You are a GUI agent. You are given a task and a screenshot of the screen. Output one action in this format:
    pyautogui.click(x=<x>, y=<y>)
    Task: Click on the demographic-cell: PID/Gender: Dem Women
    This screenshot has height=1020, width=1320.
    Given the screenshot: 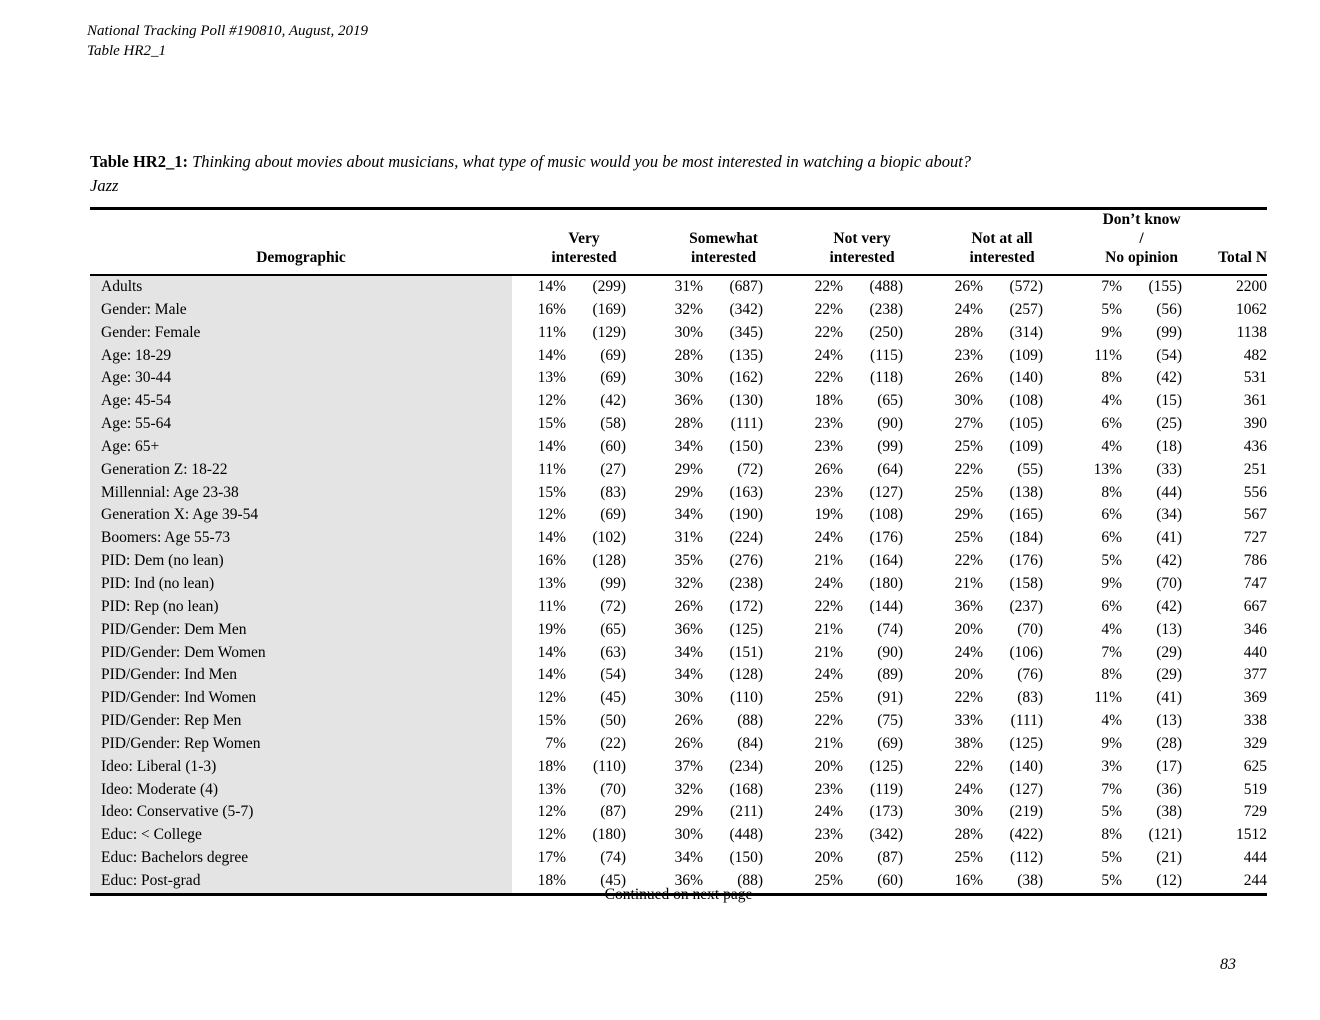 What is the action you would take?
    pyautogui.click(x=301, y=653)
    